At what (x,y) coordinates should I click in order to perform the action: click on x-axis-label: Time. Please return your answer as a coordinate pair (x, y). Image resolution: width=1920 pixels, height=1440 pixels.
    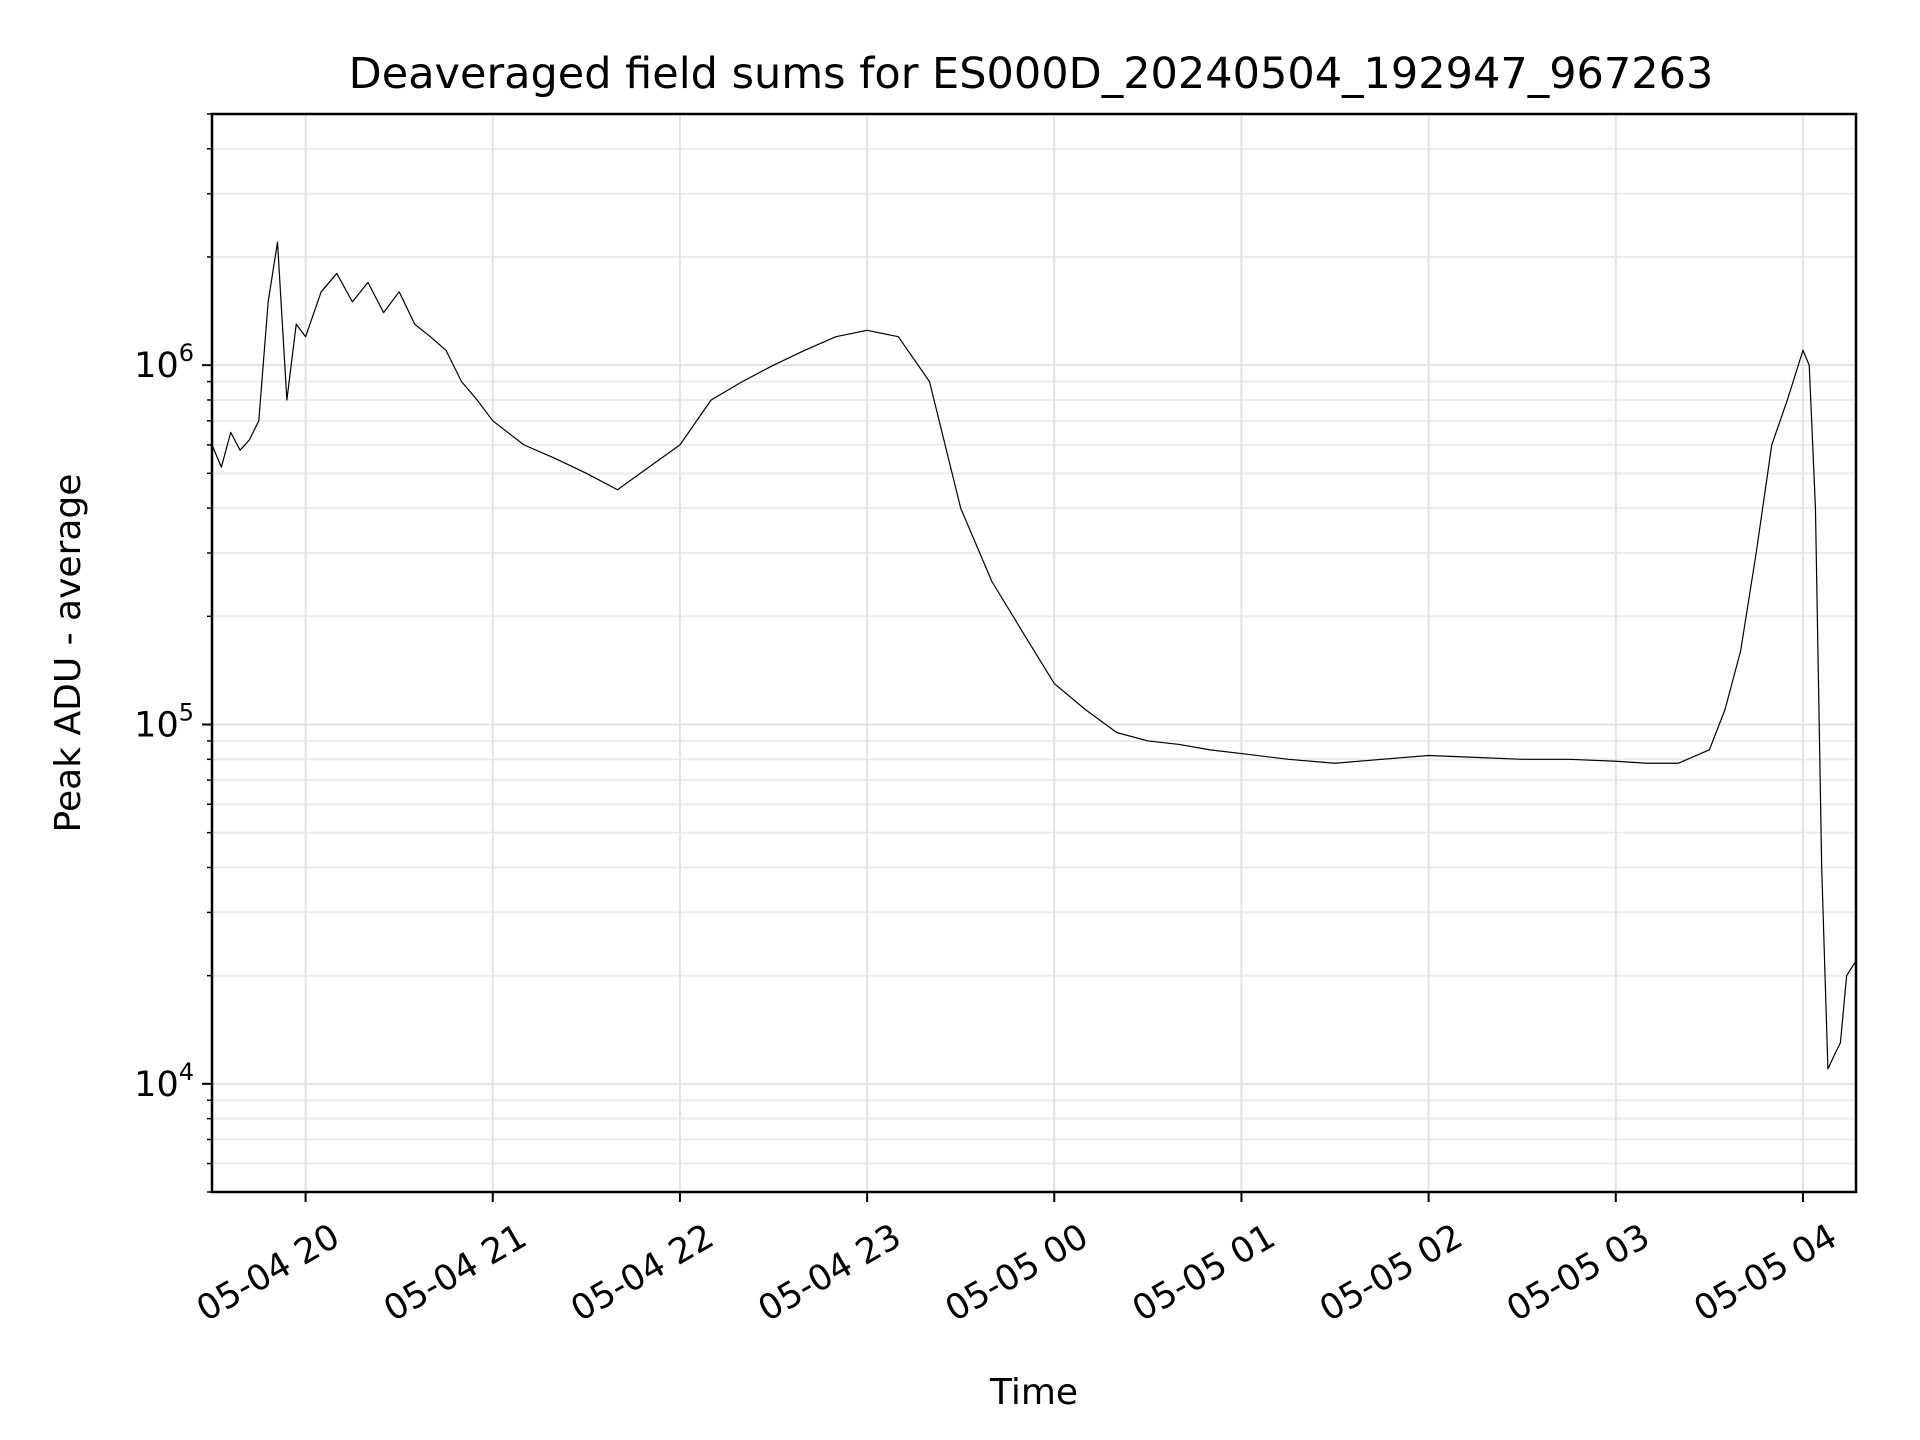
    Looking at the image, I should click on (1033, 1392).